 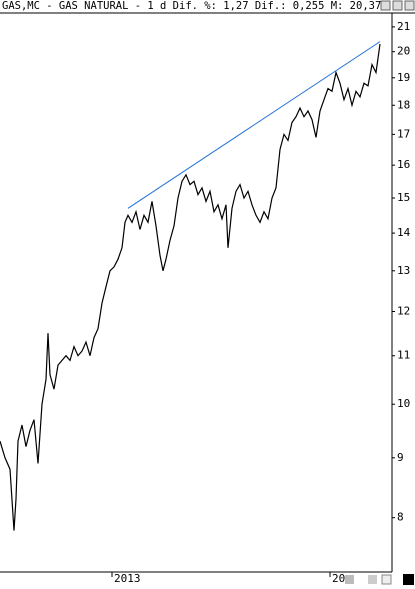 What do you see at coordinates (338, 578) in the screenshot?
I see `x-tick-label: 20` at bounding box center [338, 578].